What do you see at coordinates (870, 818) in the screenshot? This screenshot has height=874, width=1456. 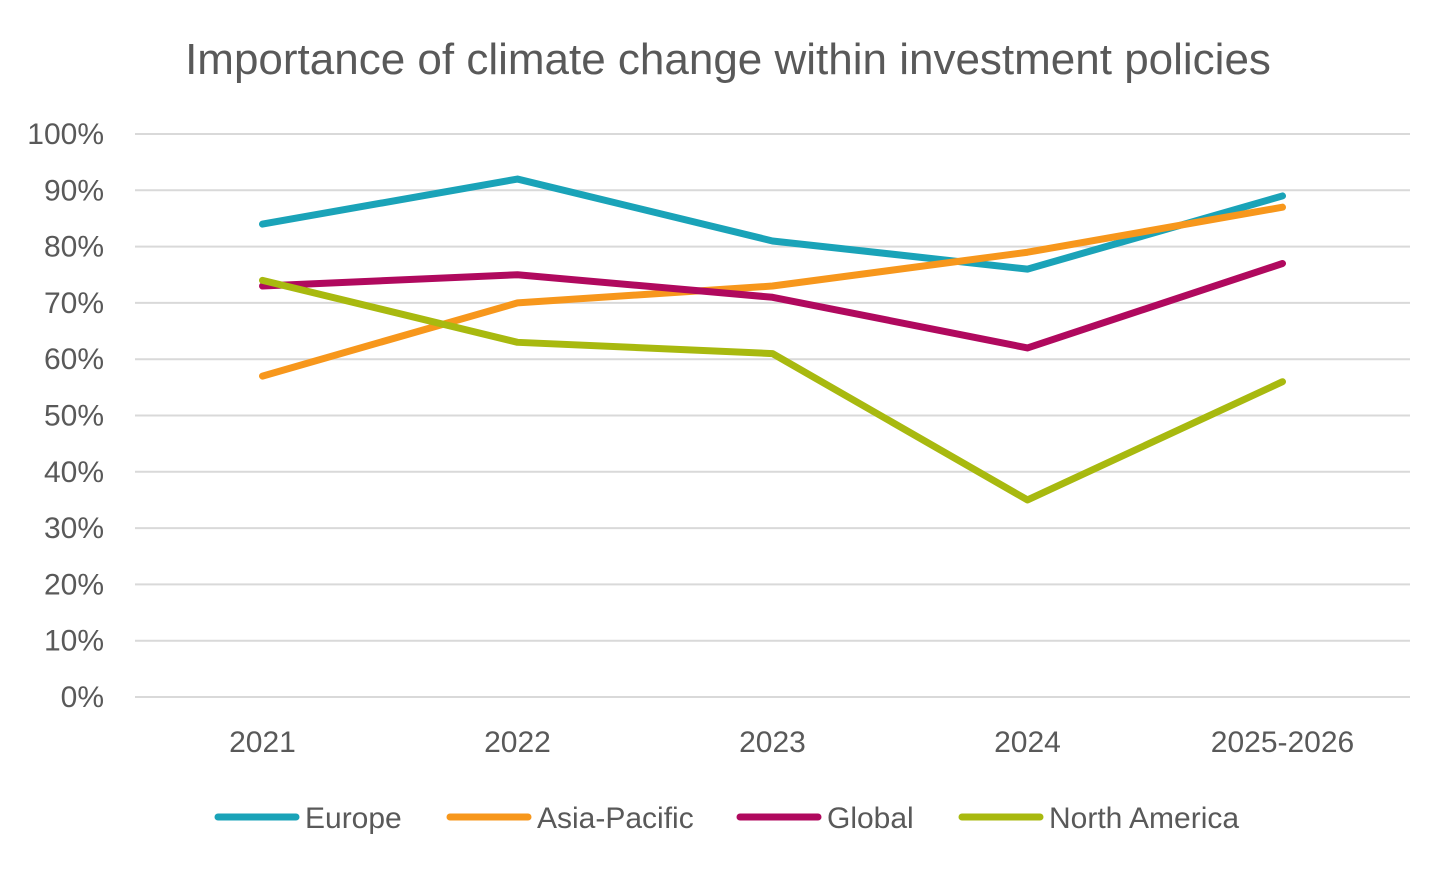 I see `legend-label: Global` at bounding box center [870, 818].